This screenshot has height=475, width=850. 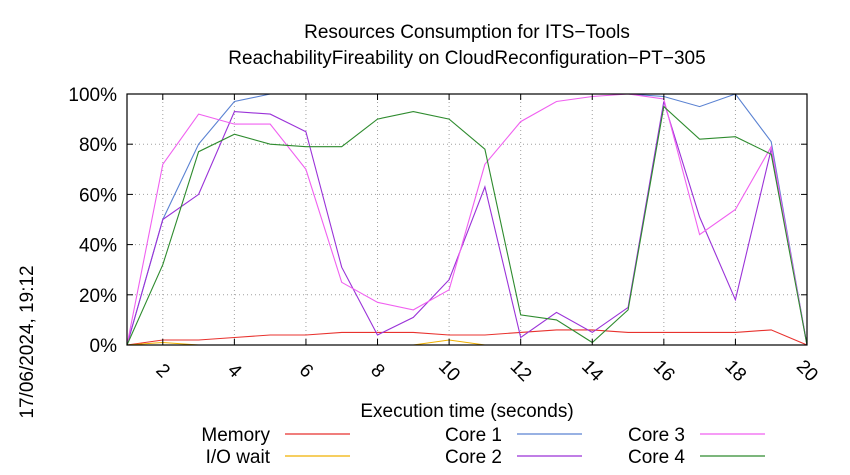 I want to click on y-tick-label: 0%, so click(x=104, y=346).